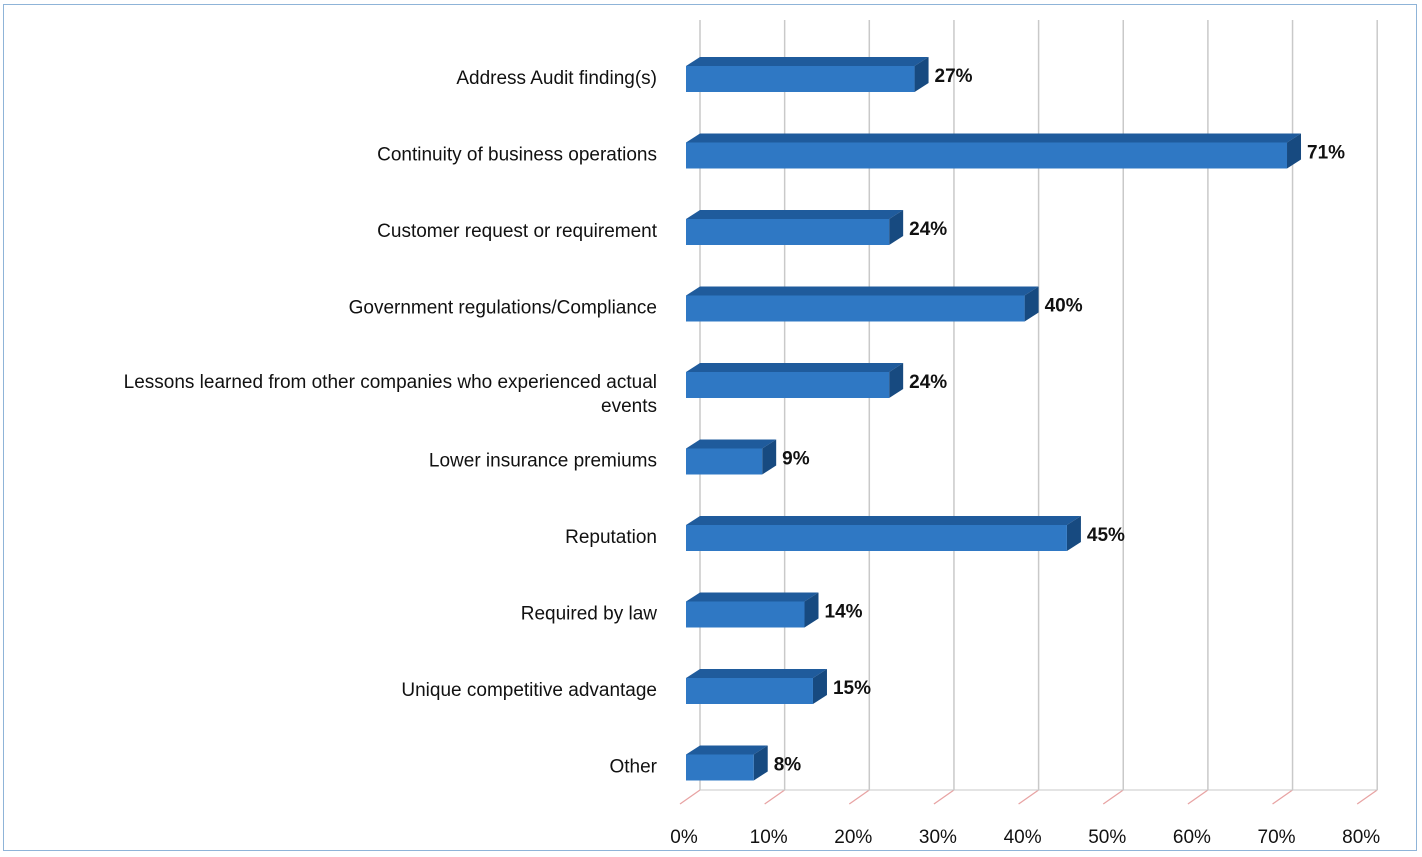  What do you see at coordinates (1326, 153) in the screenshot?
I see `data-label: 71%` at bounding box center [1326, 153].